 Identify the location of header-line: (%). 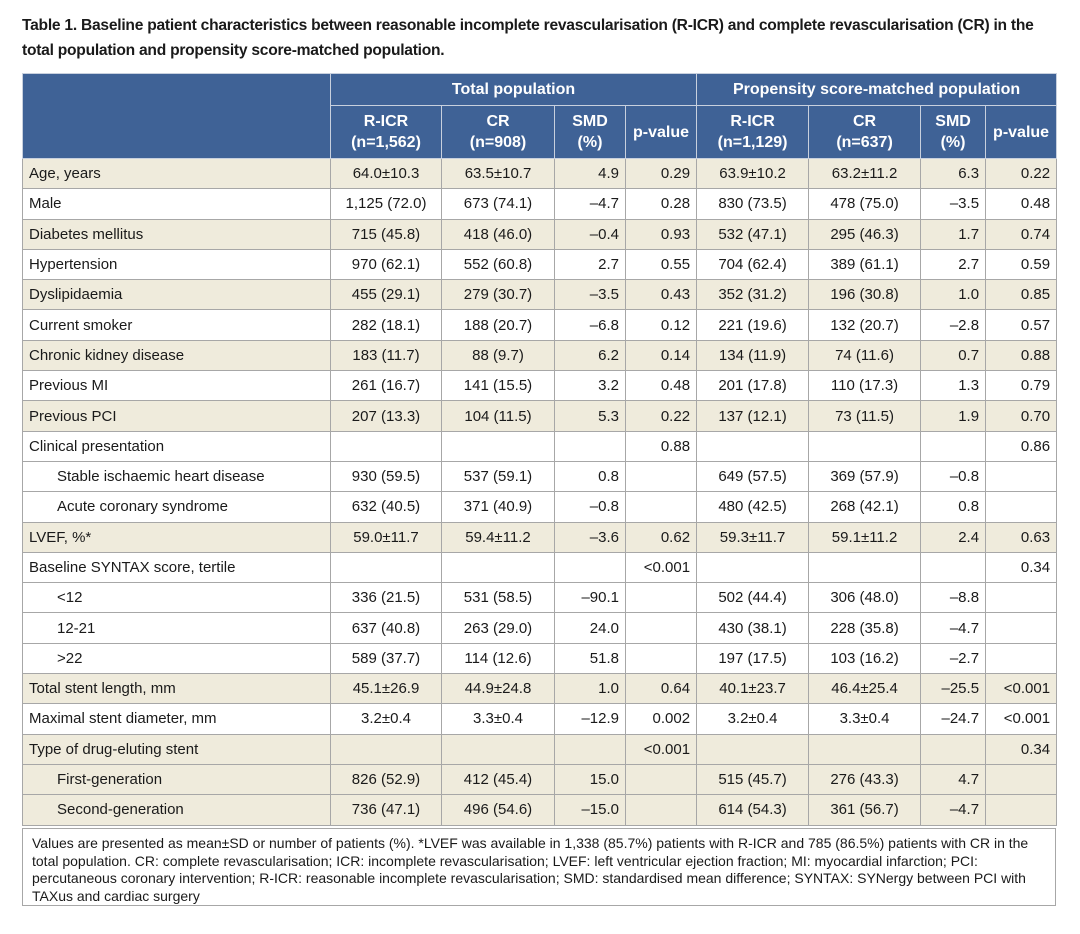
(590, 142).